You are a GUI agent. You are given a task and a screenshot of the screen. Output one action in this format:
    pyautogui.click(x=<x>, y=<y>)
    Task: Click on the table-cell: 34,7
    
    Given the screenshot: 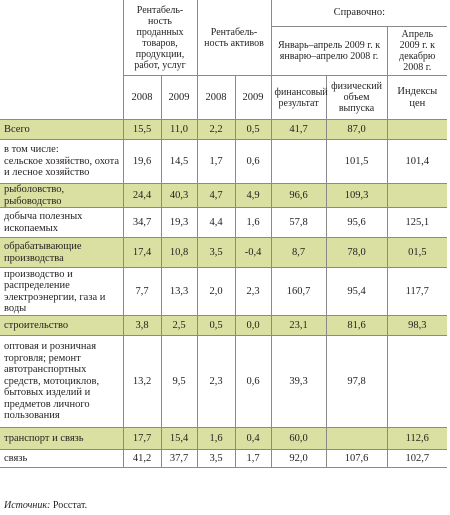 What is the action you would take?
    pyautogui.click(x=141, y=222)
    